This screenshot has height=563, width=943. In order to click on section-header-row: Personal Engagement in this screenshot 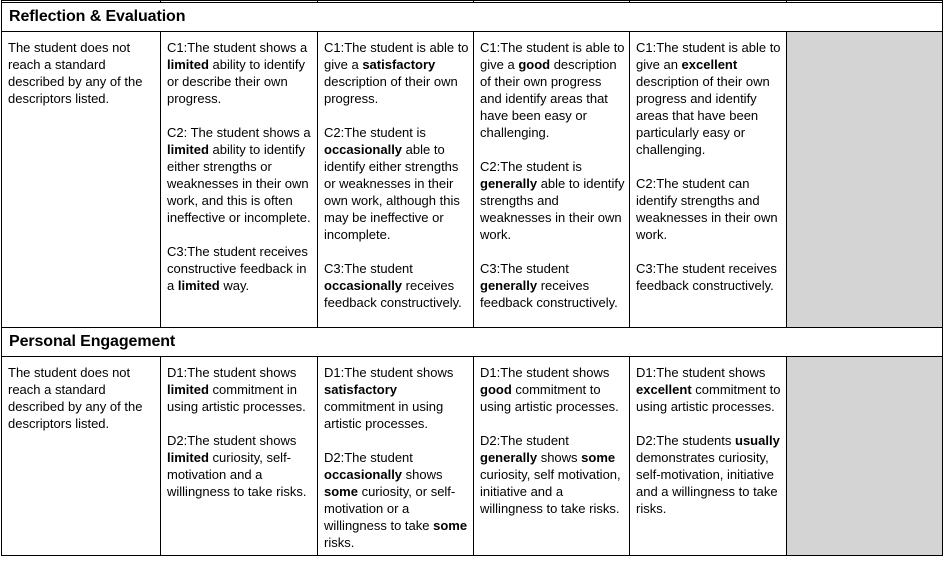, I will do `click(472, 342)`.